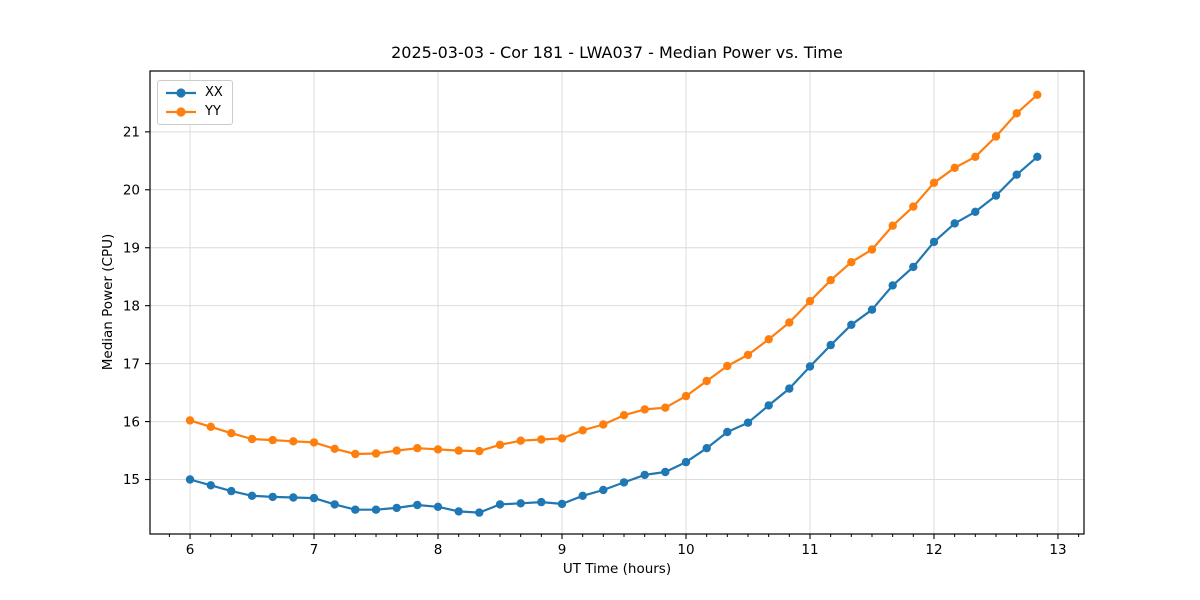 The height and width of the screenshot is (600, 1200). I want to click on legend-label-xx: XX, so click(214, 92).